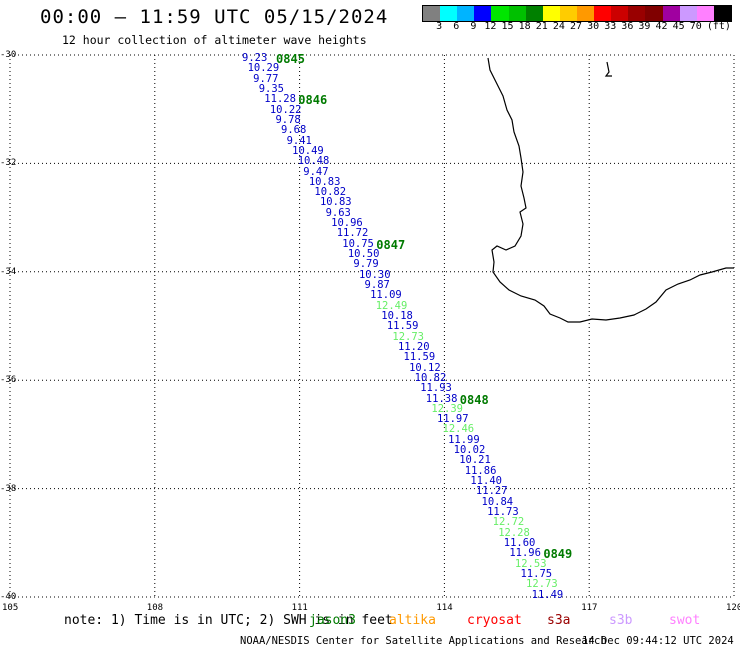  I want to click on scale-label: 30, so click(593, 26).